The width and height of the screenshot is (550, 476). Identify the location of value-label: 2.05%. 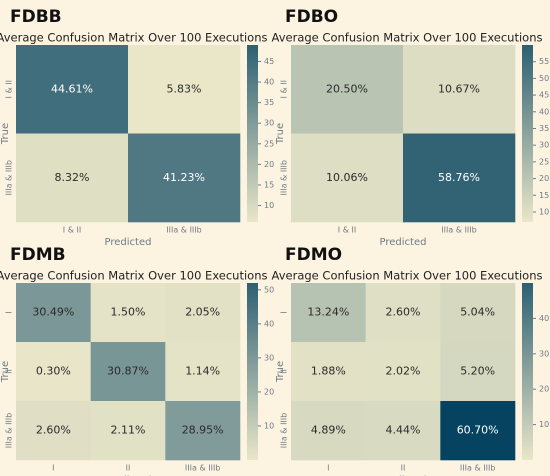
(202, 312).